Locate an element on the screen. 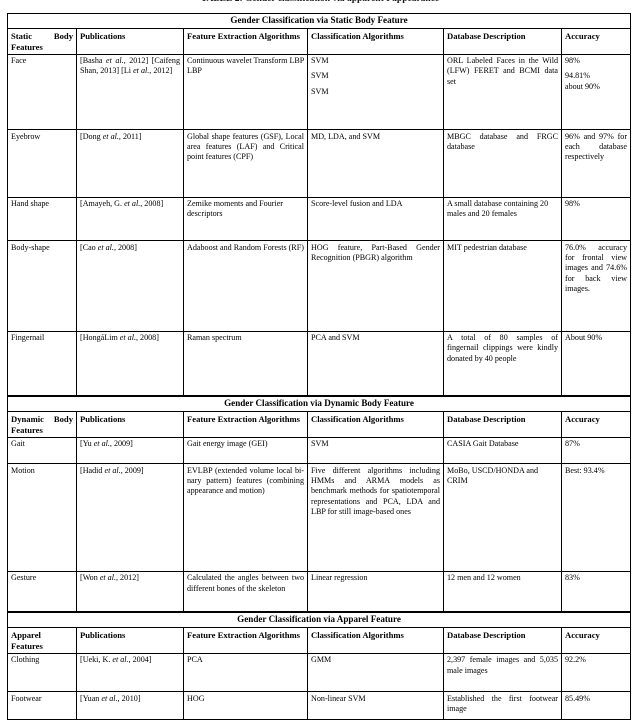 This screenshot has width=640, height=721. sub-accuracy: 98% is located at coordinates (572, 61).